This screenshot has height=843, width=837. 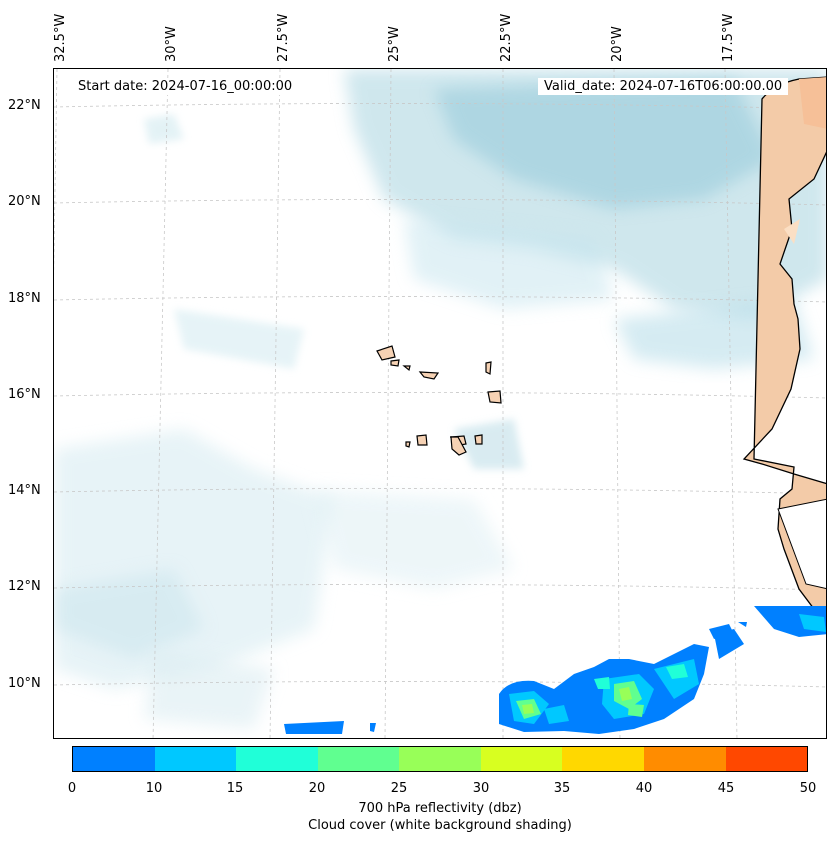 What do you see at coordinates (562, 788) in the screenshot?
I see `colorbar-tick-35: 35` at bounding box center [562, 788].